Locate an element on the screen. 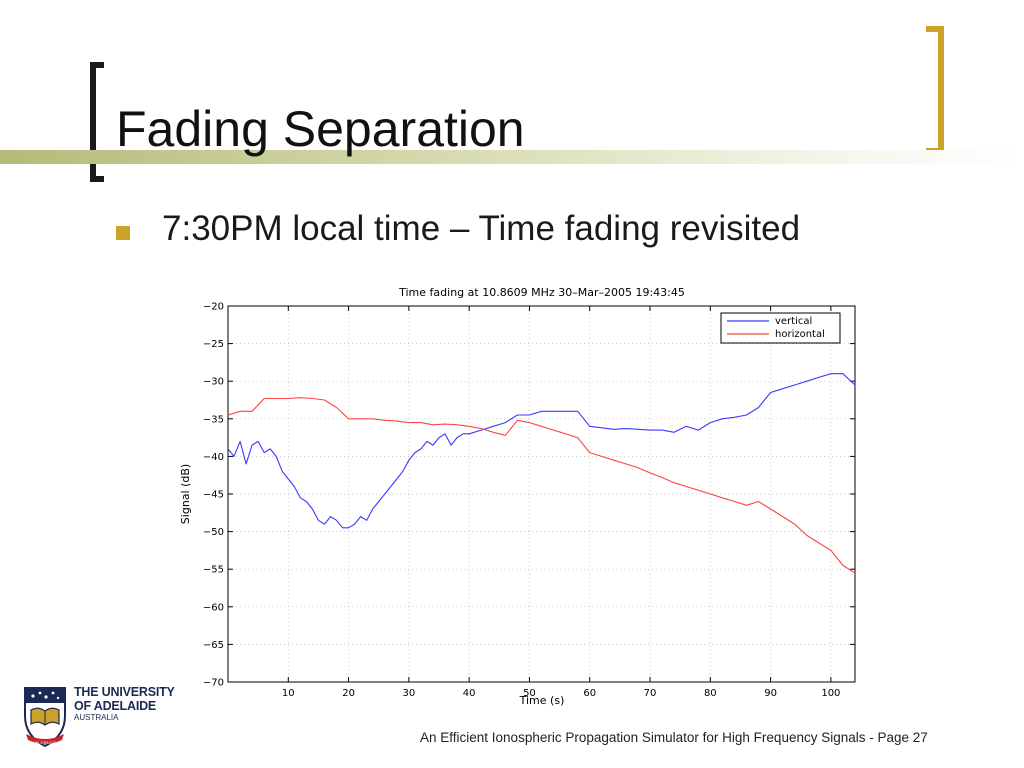 This screenshot has width=1024, height=768. y-tick-label: −25 is located at coordinates (213, 344).